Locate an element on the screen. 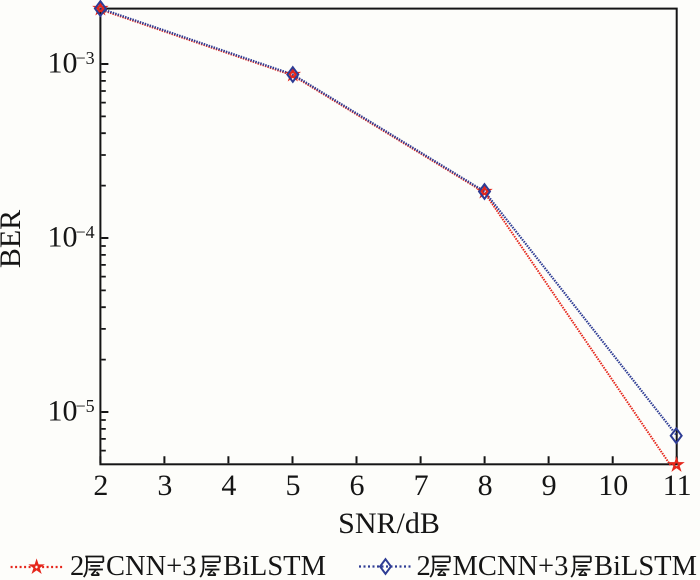 Image resolution: width=700 pixels, height=580 pixels. svg-text: 10⁻⁴ is located at coordinates (71, 237).